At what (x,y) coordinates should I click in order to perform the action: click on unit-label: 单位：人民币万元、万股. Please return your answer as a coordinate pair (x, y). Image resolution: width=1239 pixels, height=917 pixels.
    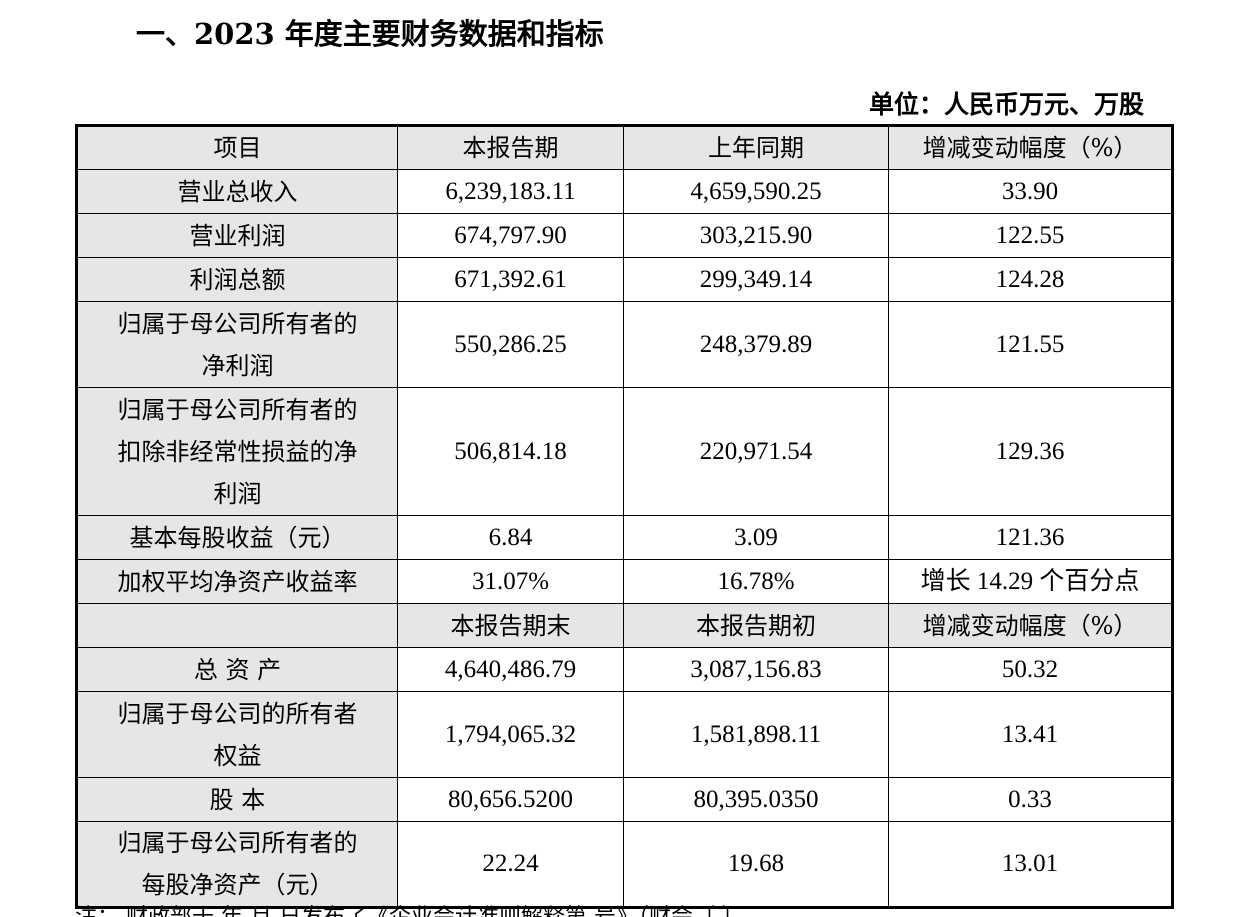
    Looking at the image, I should click on (1006, 104).